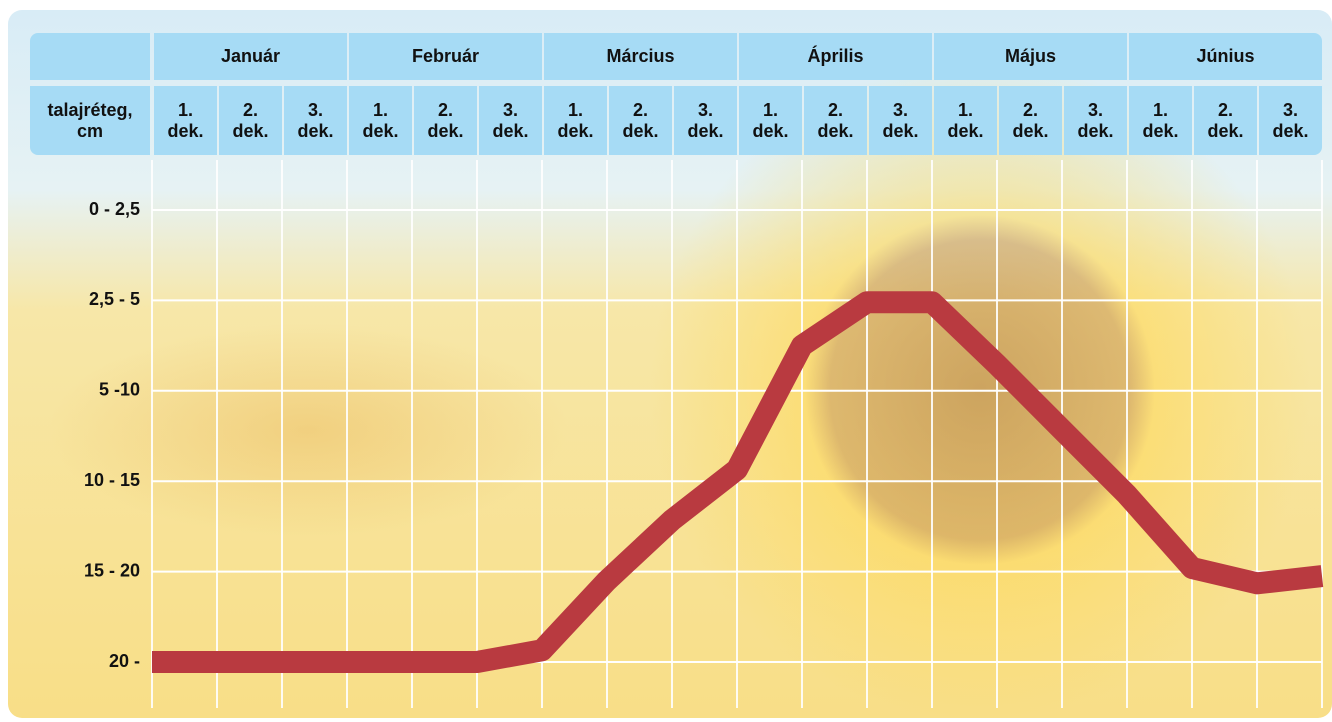 The width and height of the screenshot is (1332, 722). I want to click on header-corner, so click(90, 56).